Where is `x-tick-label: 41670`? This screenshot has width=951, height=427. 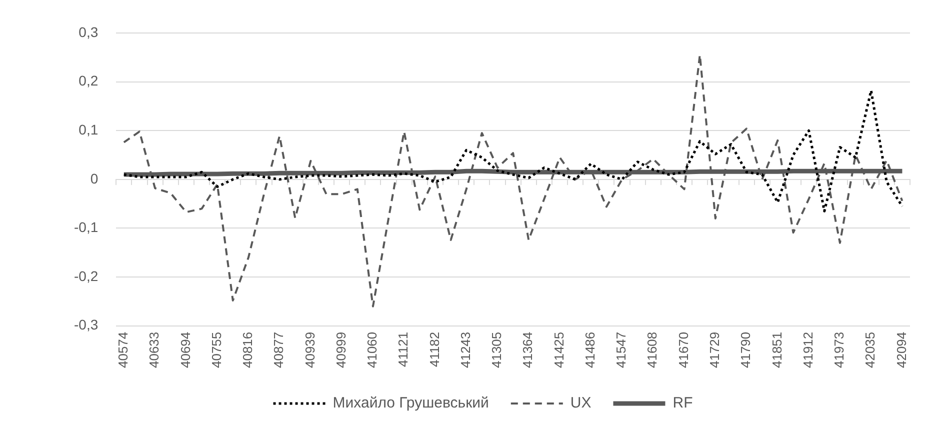
x-tick-label: 41670 is located at coordinates (683, 350).